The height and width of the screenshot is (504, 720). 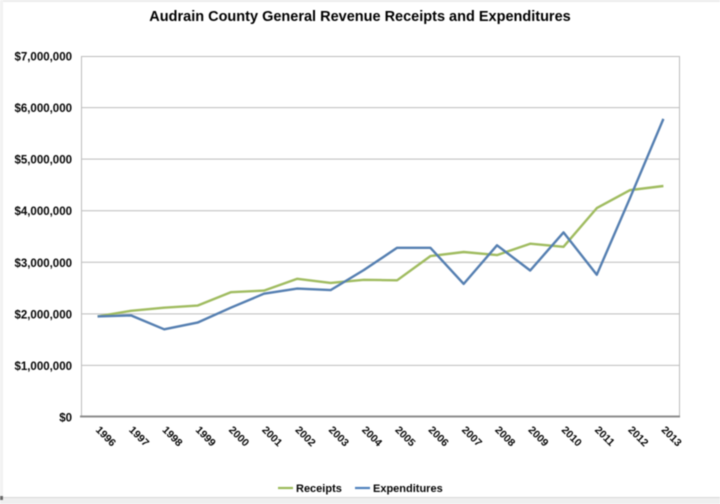 What do you see at coordinates (43, 367) in the screenshot?
I see `svg-text: $1,000,000` at bounding box center [43, 367].